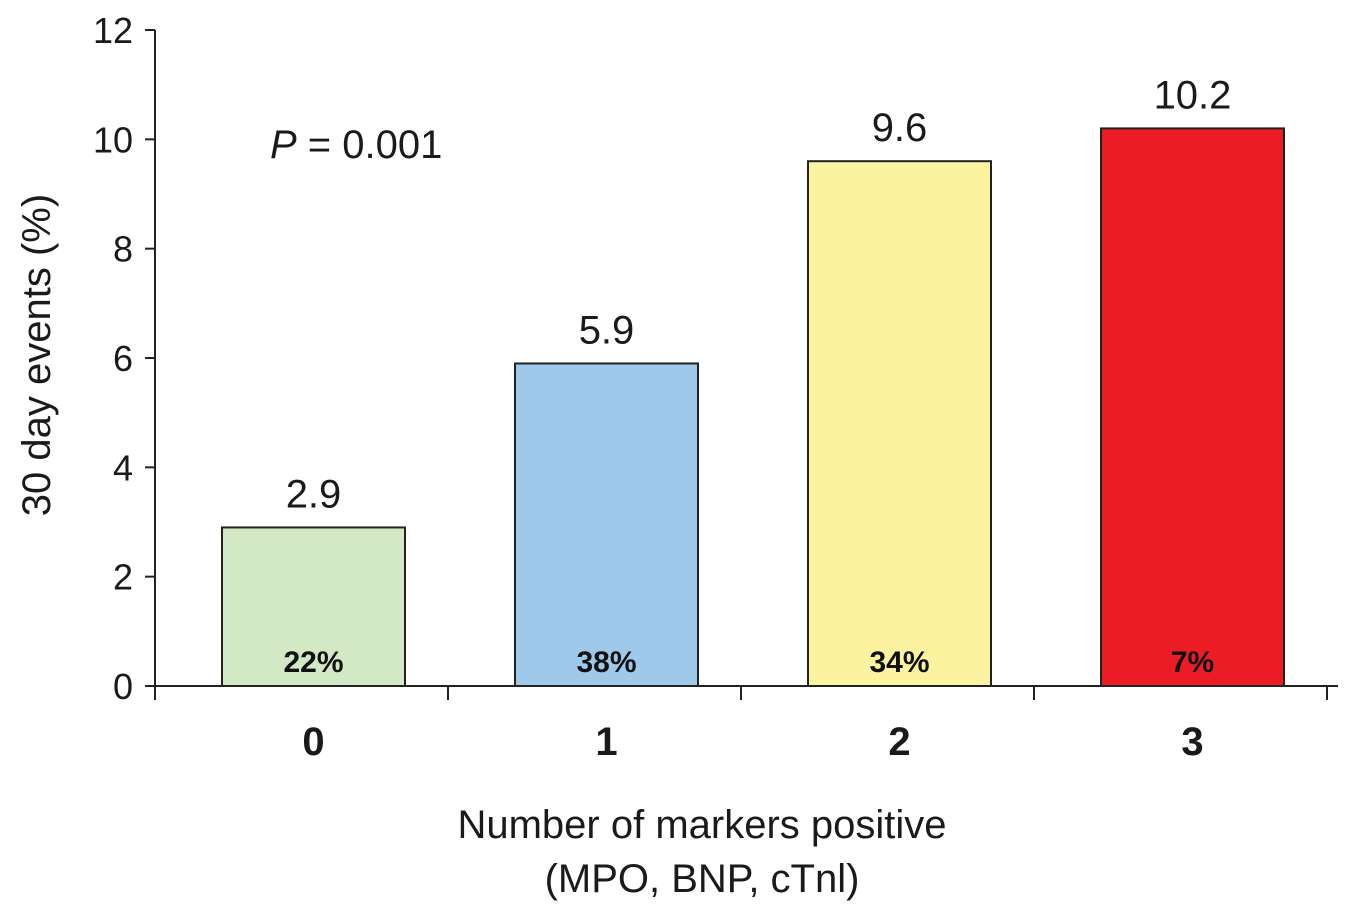  I want to click on bar-value-label: 2.9, so click(314, 494).